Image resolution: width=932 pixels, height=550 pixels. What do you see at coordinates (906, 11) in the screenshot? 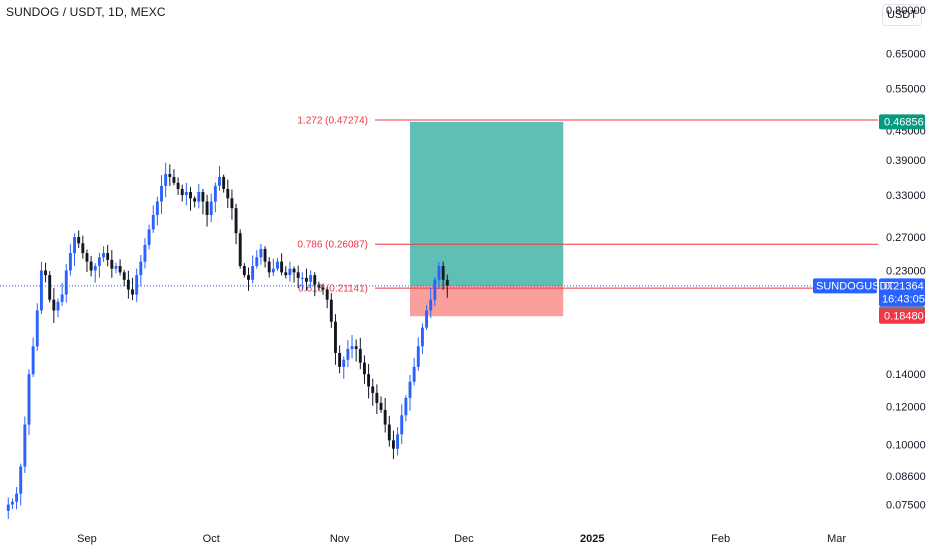
I see `y-tick-label: 0.80000` at bounding box center [906, 11].